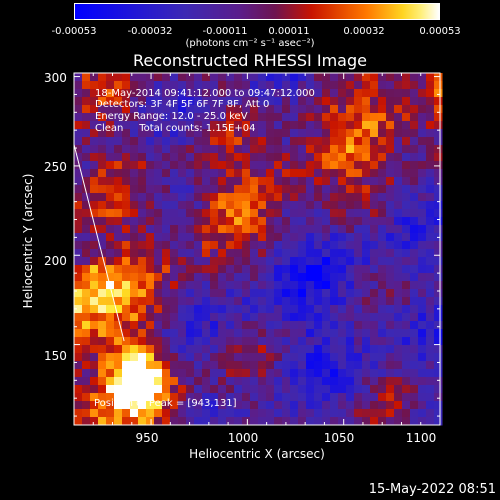 This screenshot has width=500, height=500. I want to click on y-axis-label: Heliocentric Y (arcsec), so click(28, 241).